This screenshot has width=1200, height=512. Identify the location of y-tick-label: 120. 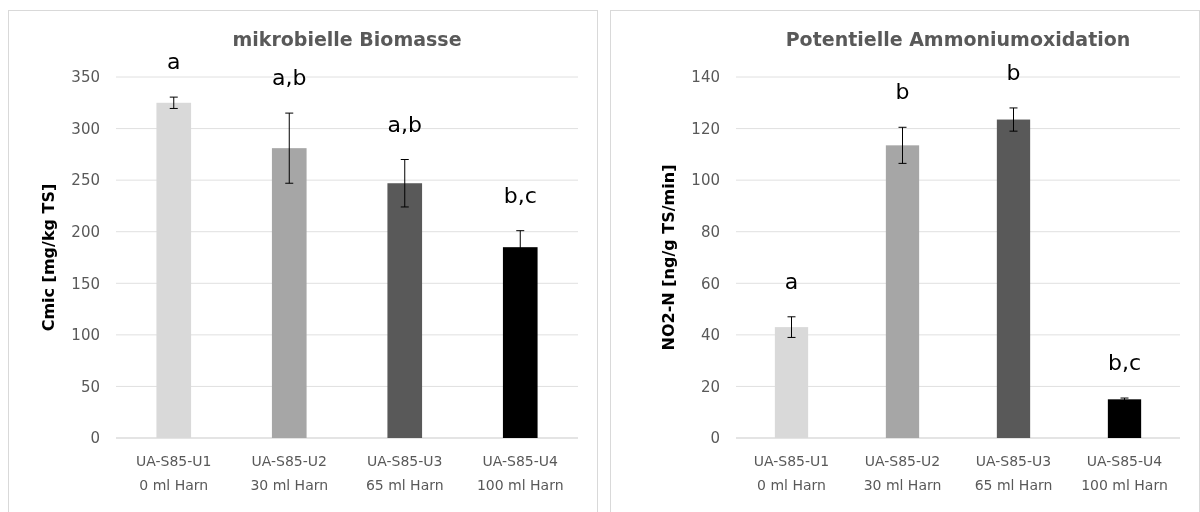
(705, 128).